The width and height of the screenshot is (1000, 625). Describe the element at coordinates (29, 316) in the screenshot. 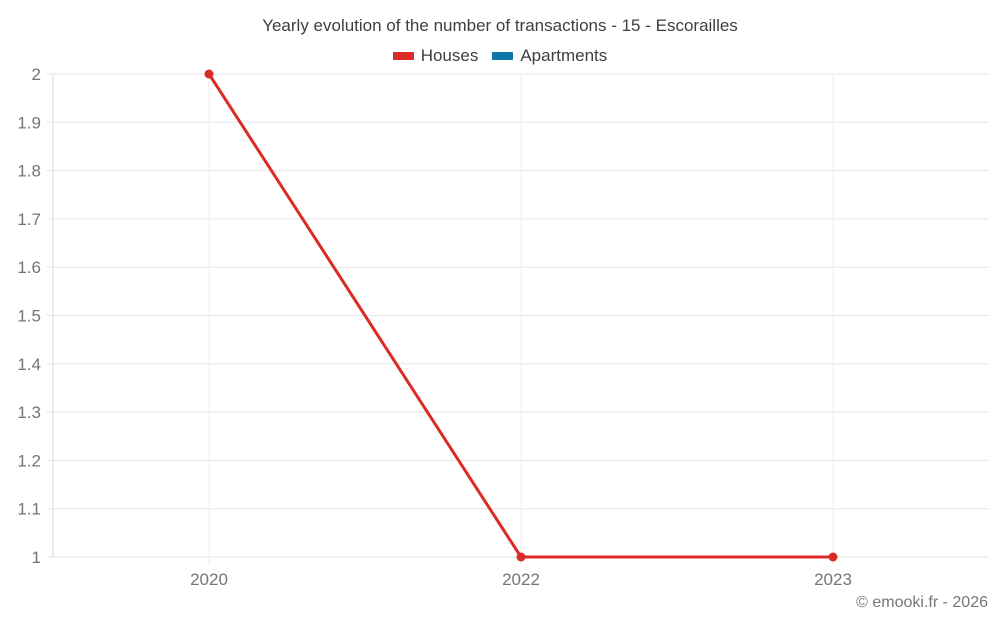

I see `y-tick-label: 1.5` at that location.